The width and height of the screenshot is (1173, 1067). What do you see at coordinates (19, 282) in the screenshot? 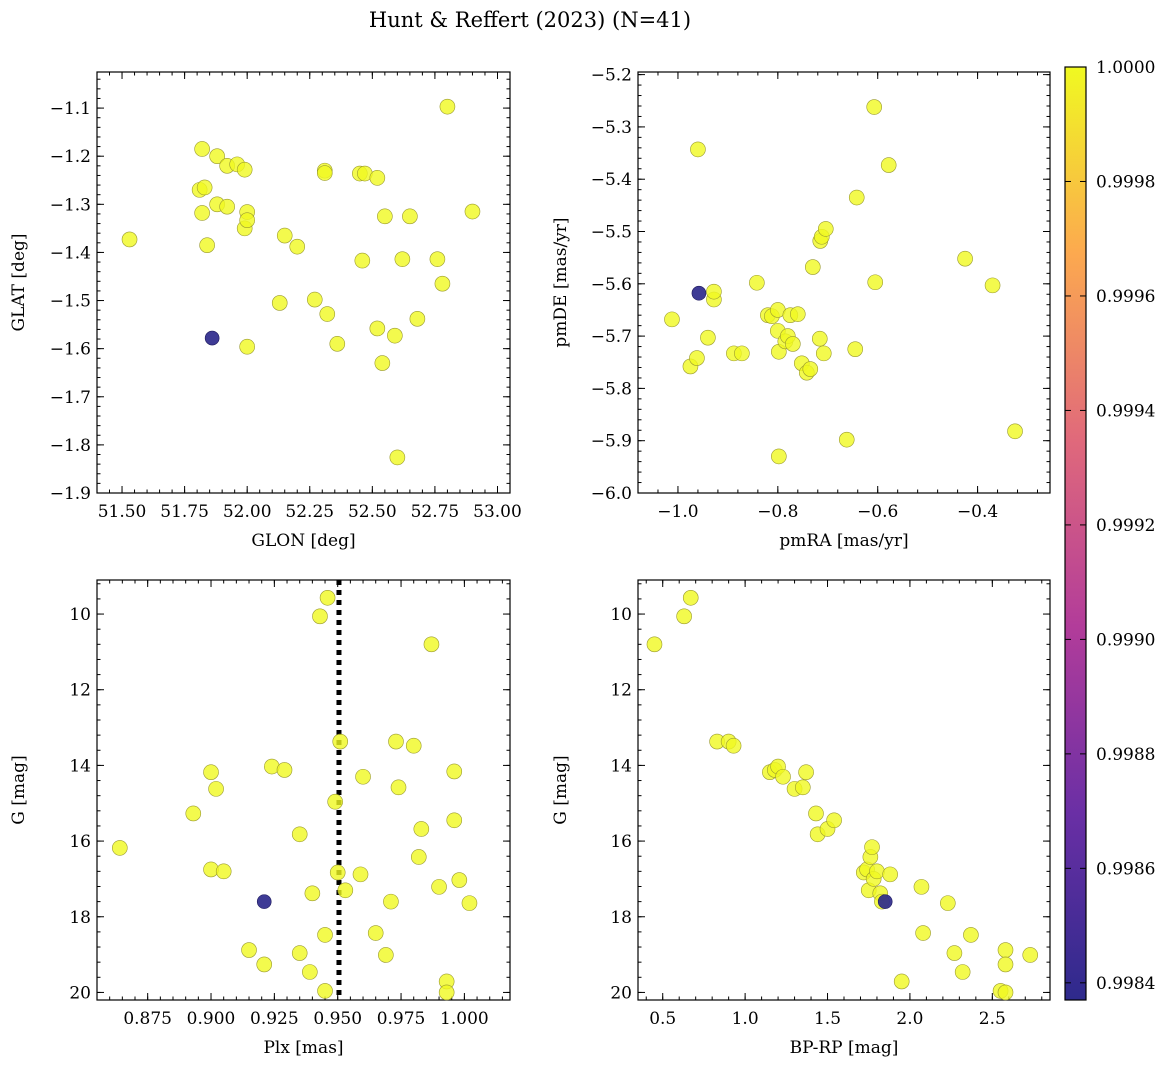
I see `y-axis-label: GLAT [deg]` at bounding box center [19, 282].